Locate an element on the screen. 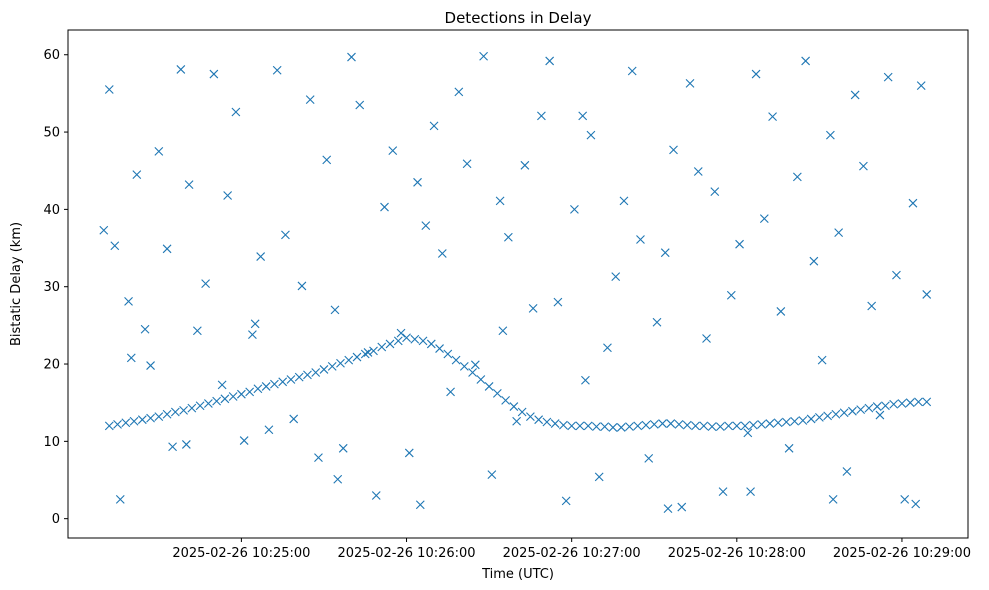  chart-title: Detections in Delay is located at coordinates (518, 18).